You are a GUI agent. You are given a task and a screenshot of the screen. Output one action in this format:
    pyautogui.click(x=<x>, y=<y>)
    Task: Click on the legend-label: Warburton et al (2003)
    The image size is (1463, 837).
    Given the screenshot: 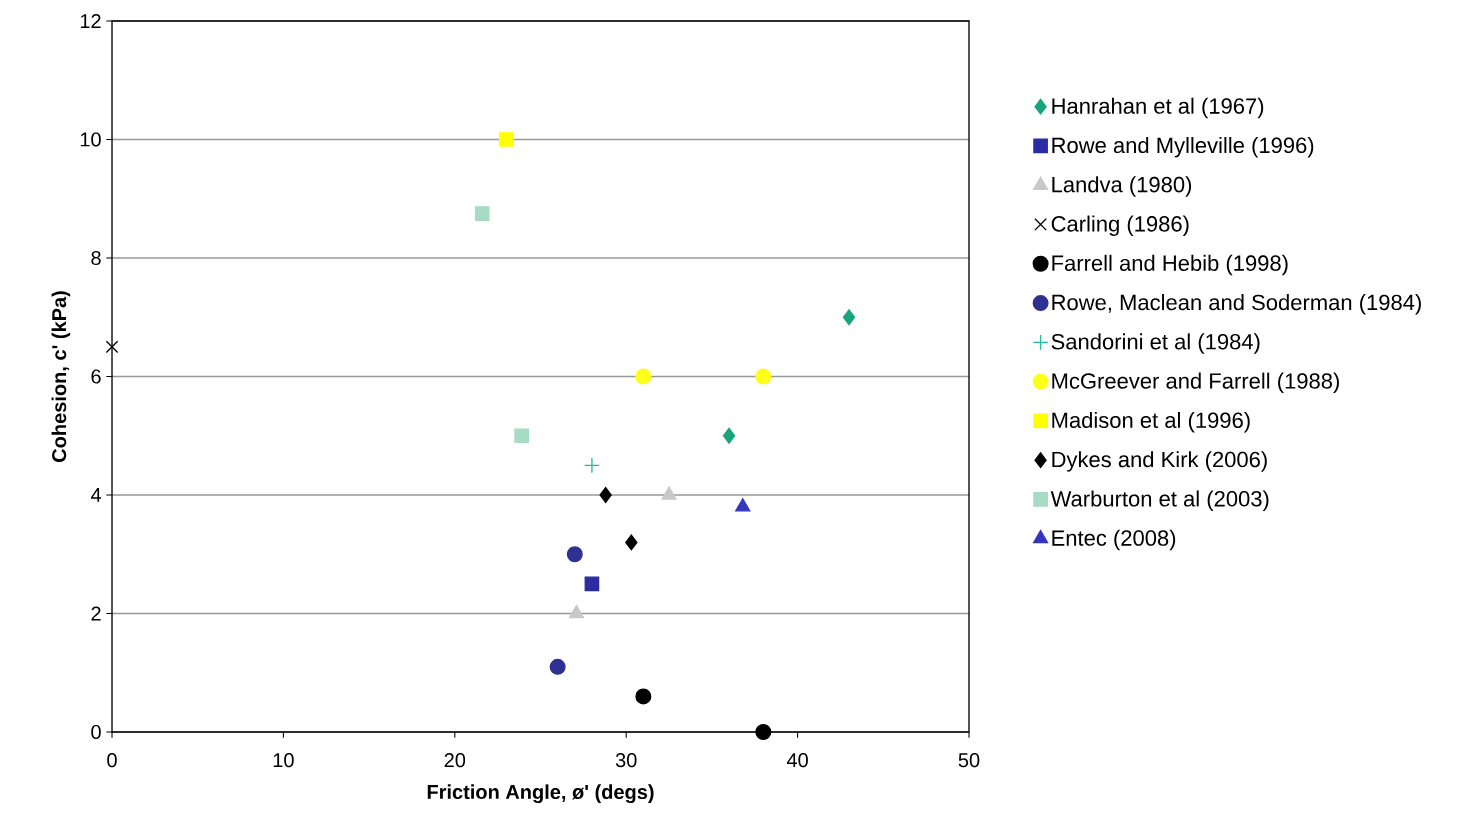 What is the action you would take?
    pyautogui.click(x=1159, y=500)
    